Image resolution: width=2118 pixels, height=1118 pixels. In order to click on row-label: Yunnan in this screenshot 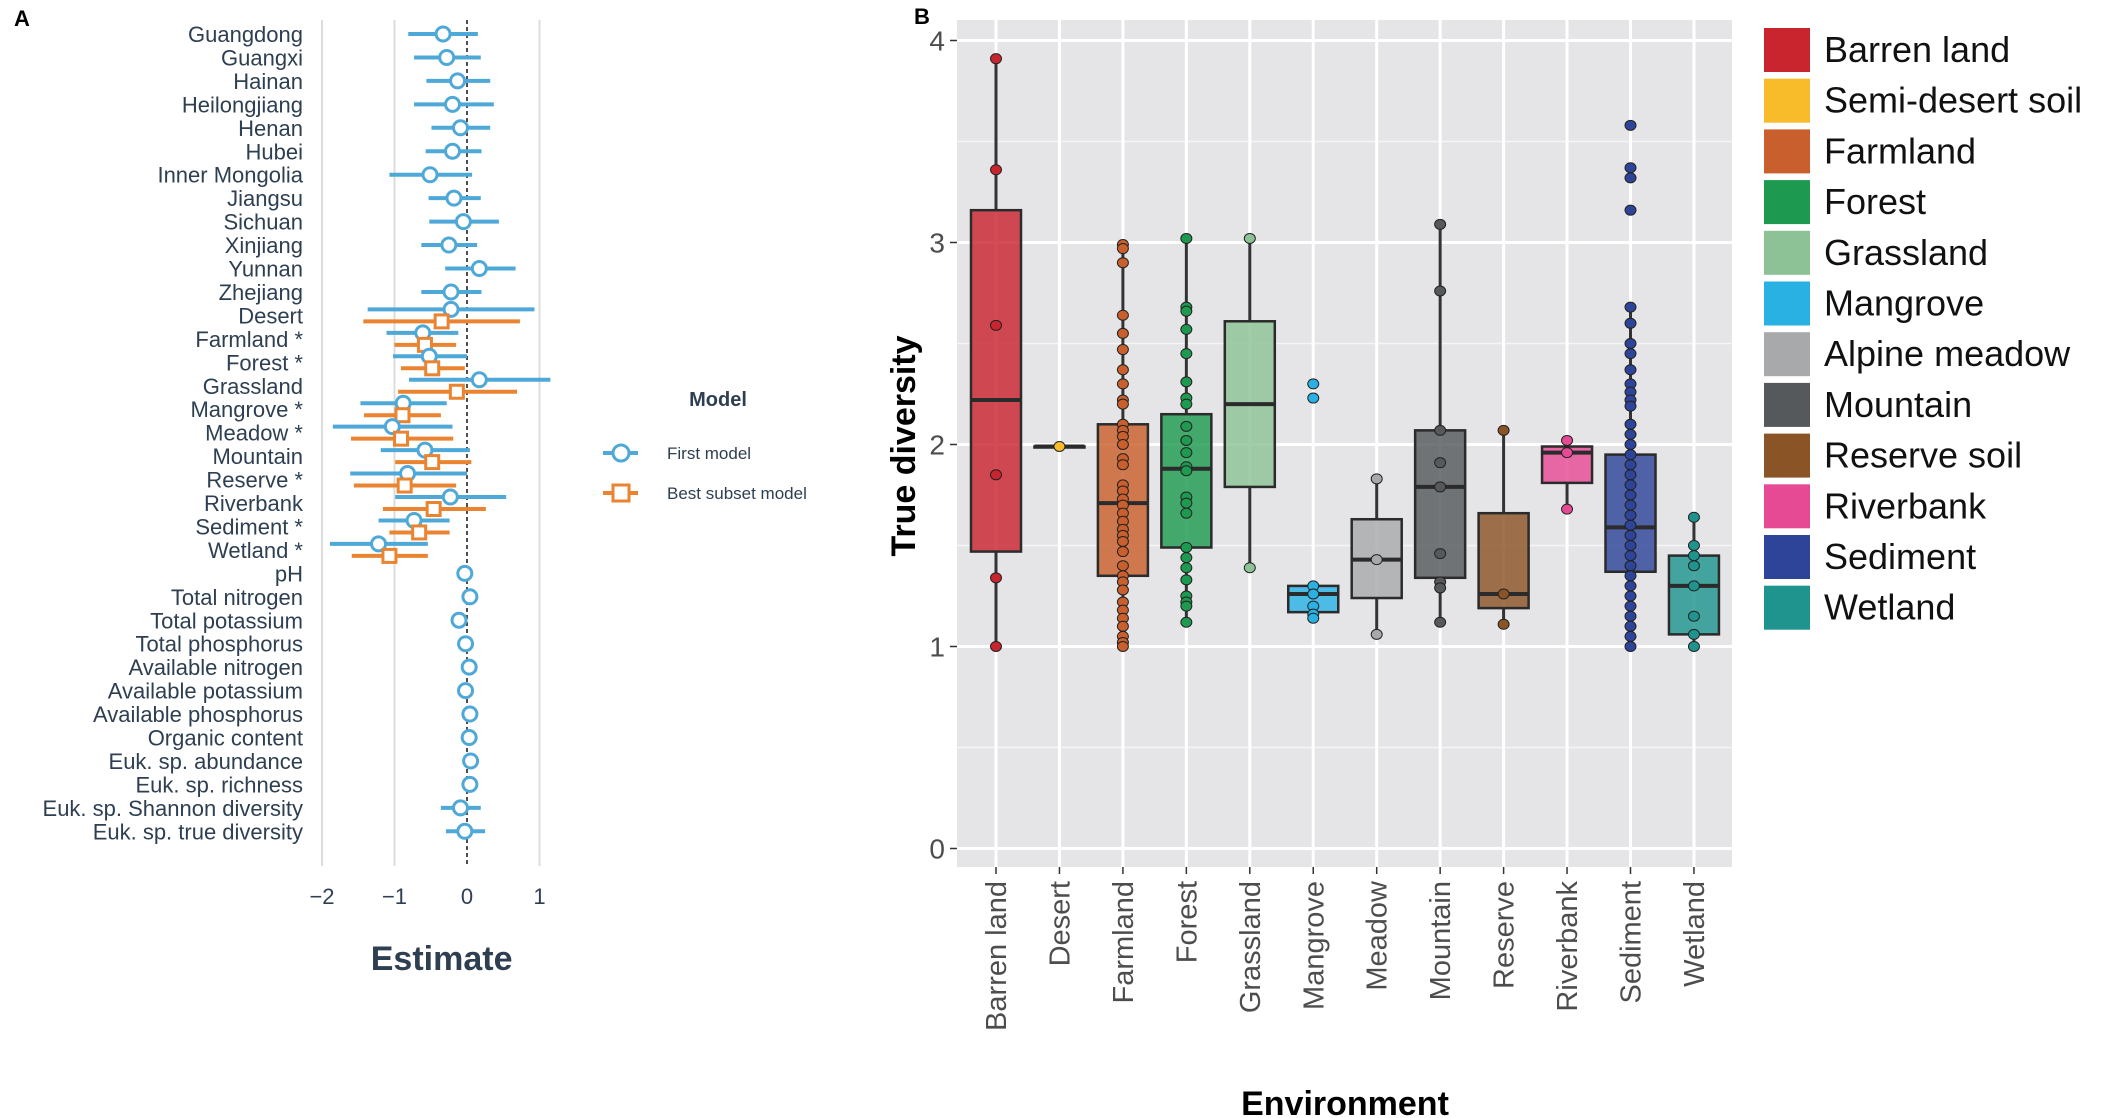, I will do `click(265, 269)`.